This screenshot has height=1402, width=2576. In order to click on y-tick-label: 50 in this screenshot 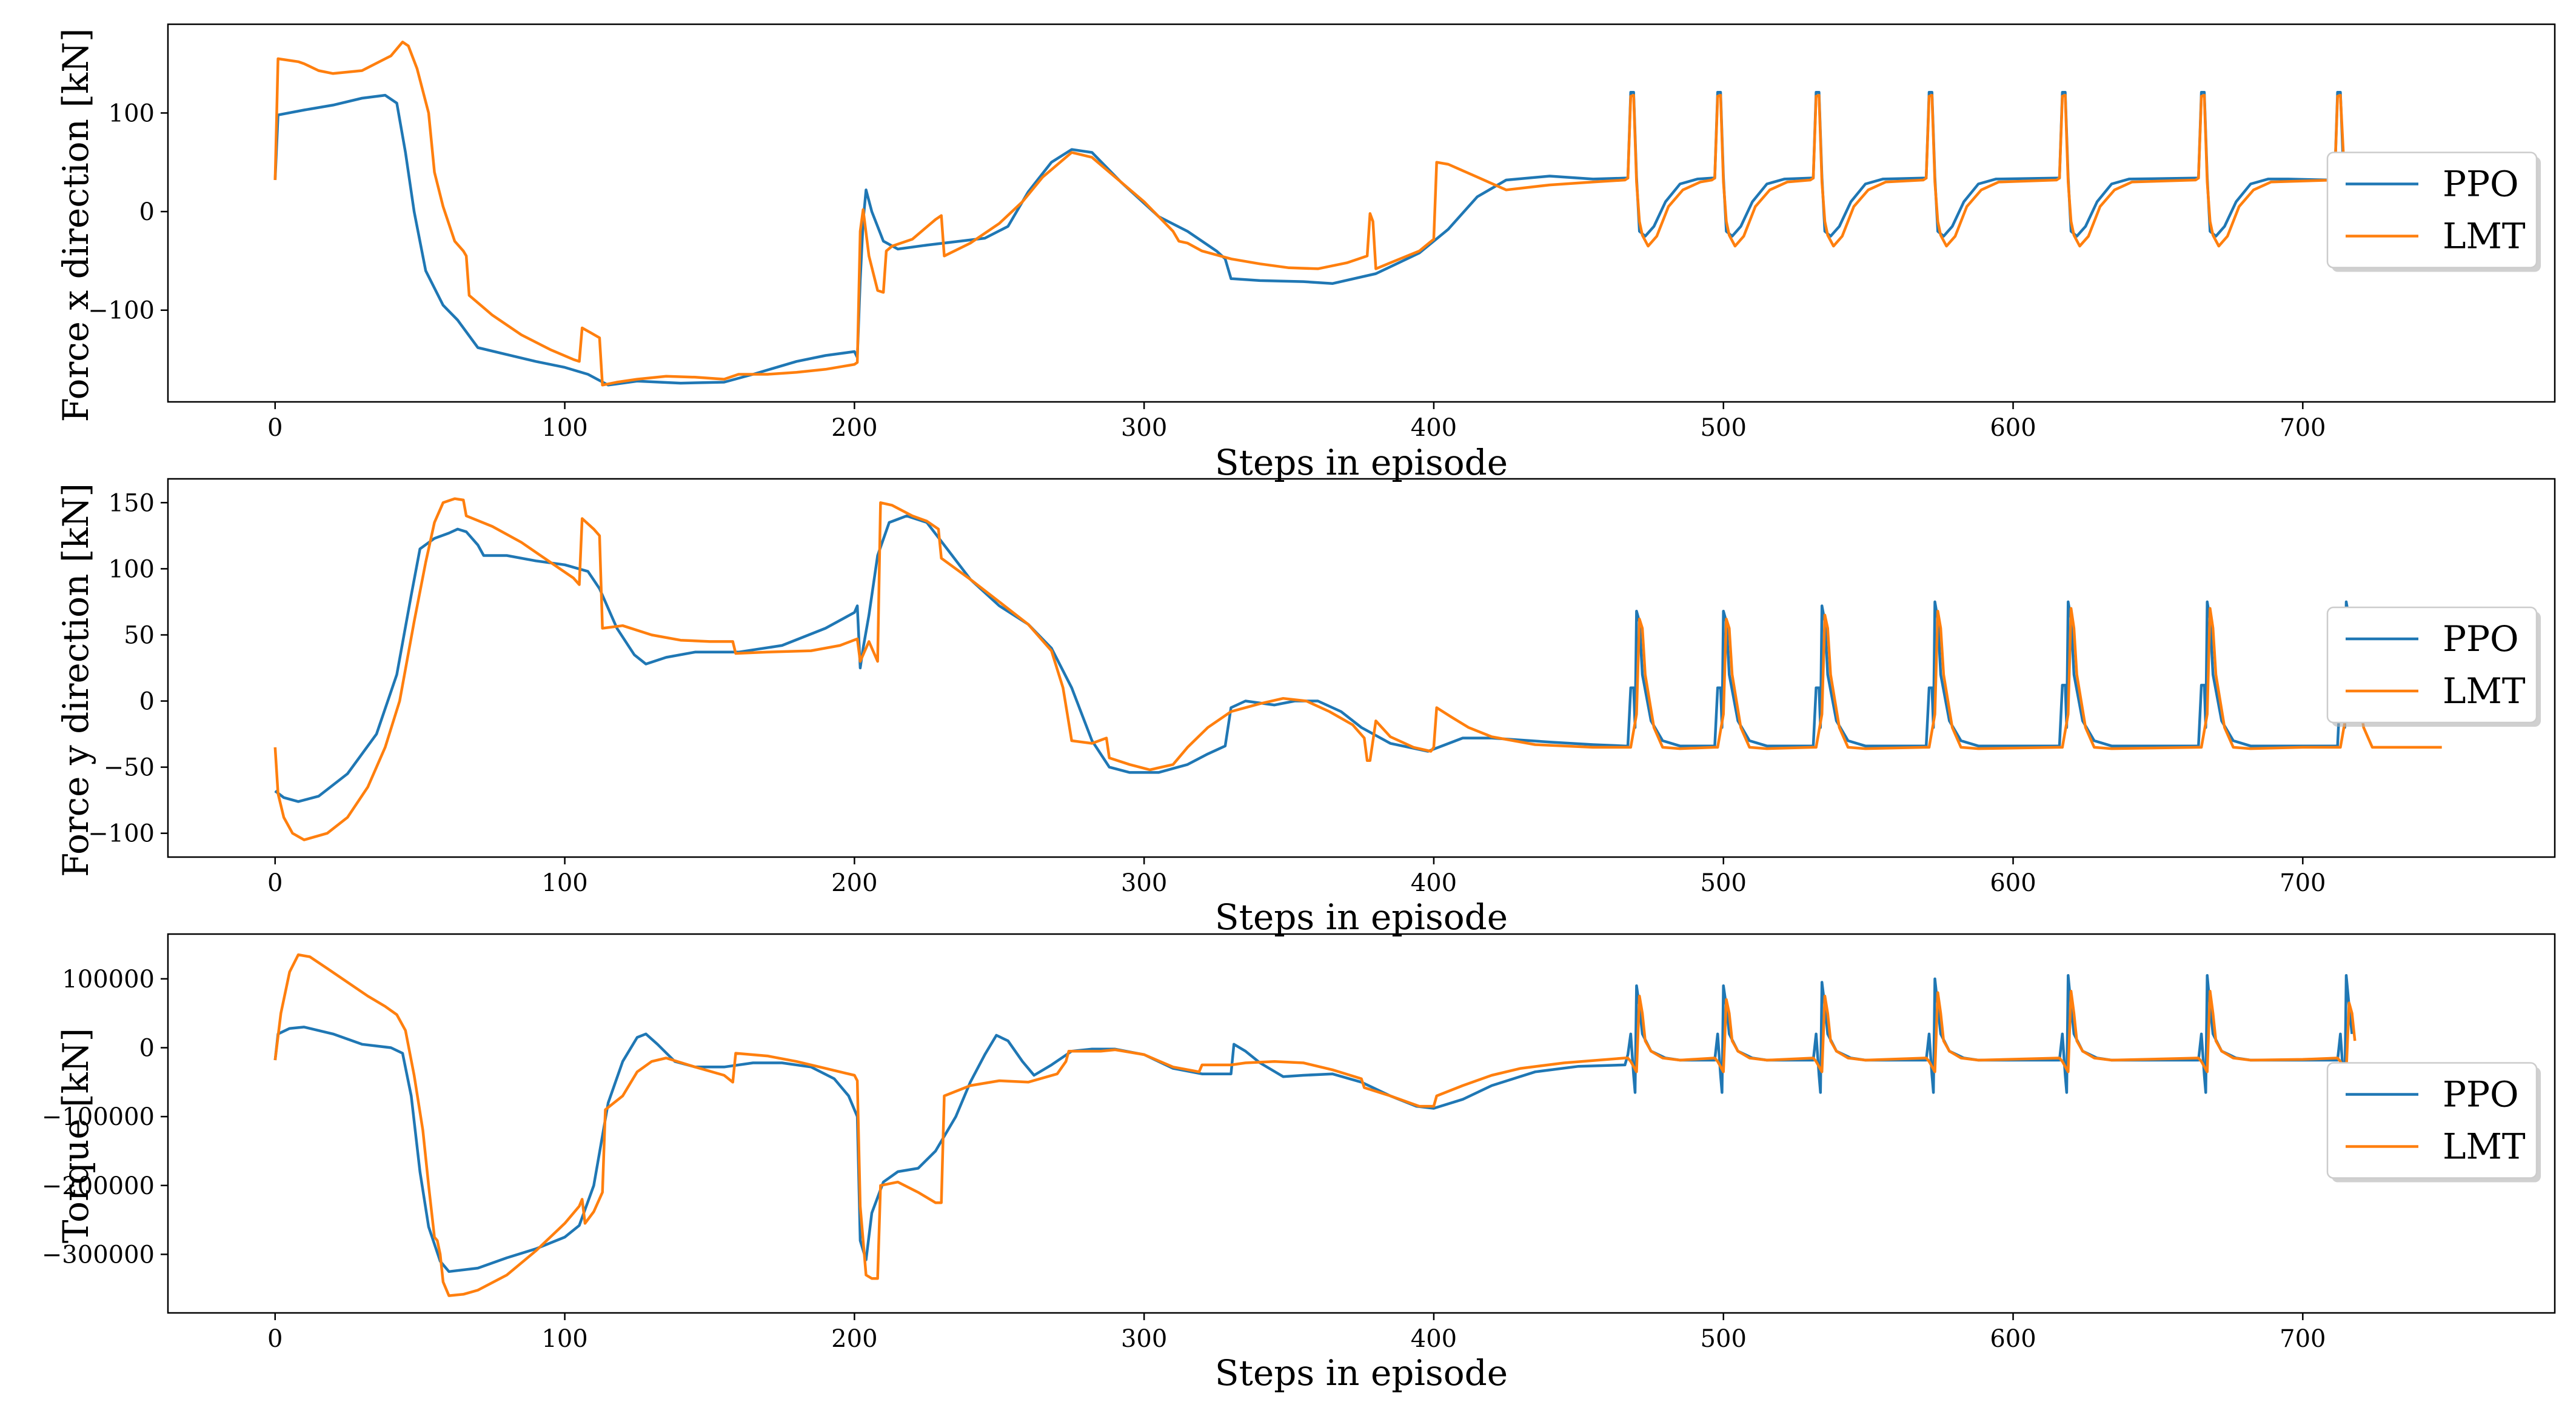, I will do `click(139, 635)`.